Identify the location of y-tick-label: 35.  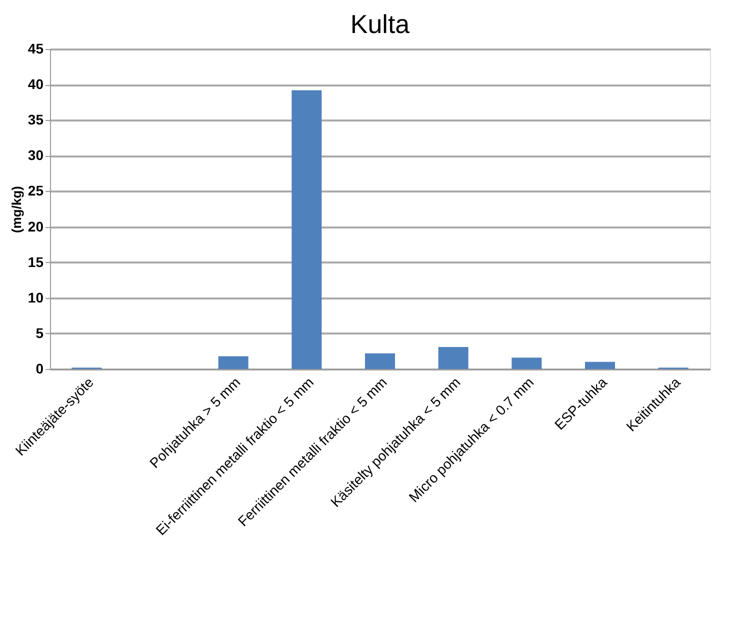
(36, 120).